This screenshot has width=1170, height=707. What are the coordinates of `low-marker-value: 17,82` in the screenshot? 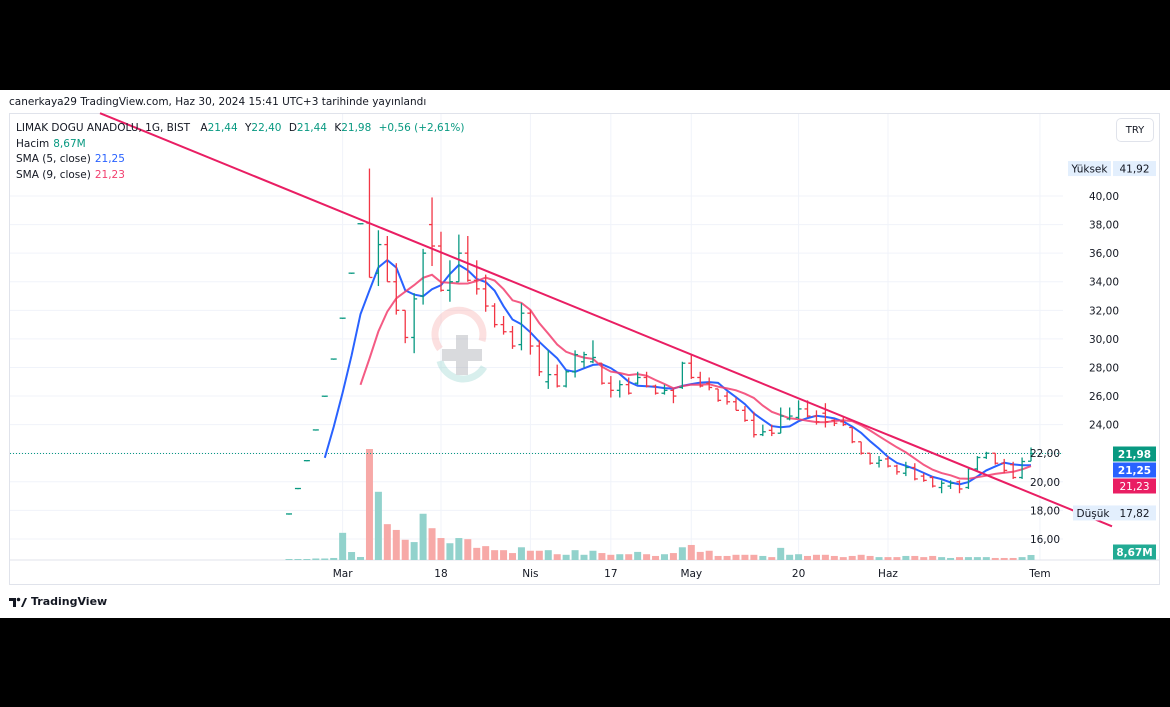 It's located at (1134, 513).